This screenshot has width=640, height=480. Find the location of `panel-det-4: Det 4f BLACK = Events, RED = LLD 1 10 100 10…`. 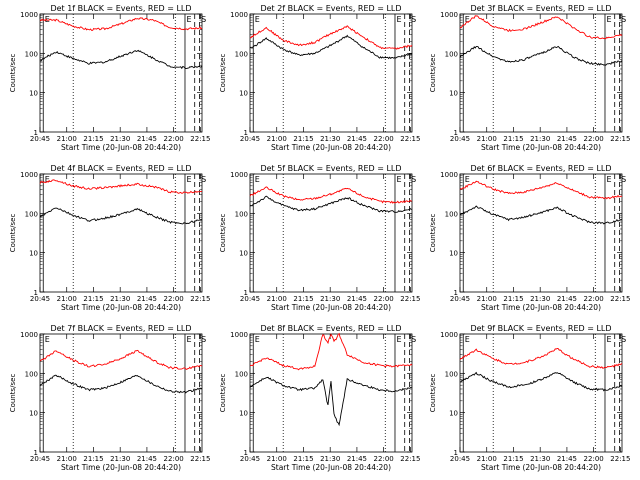

panel-det-4: Det 4f BLACK = Events, RED = LLD 1 10 100 10… is located at coordinates (109, 238).